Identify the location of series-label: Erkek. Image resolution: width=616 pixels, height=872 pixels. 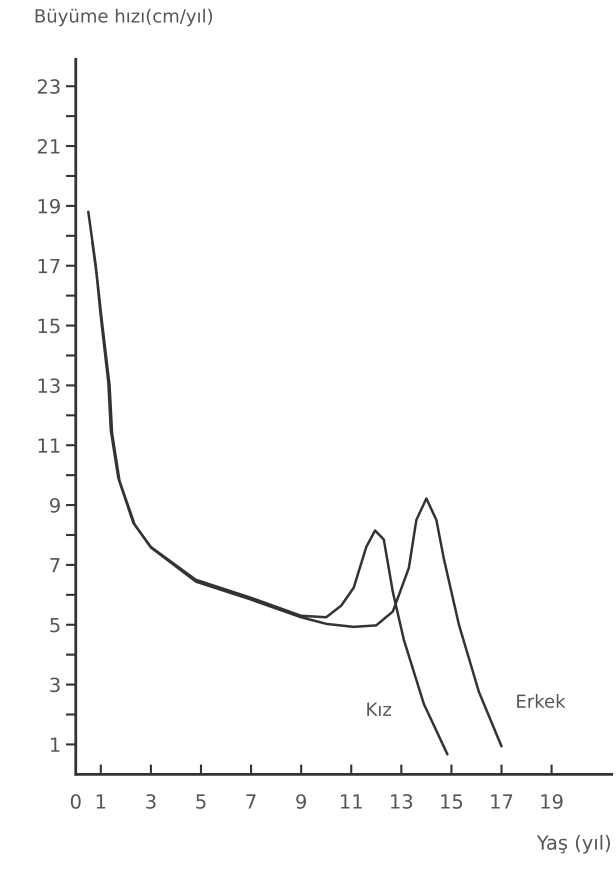
(541, 701).